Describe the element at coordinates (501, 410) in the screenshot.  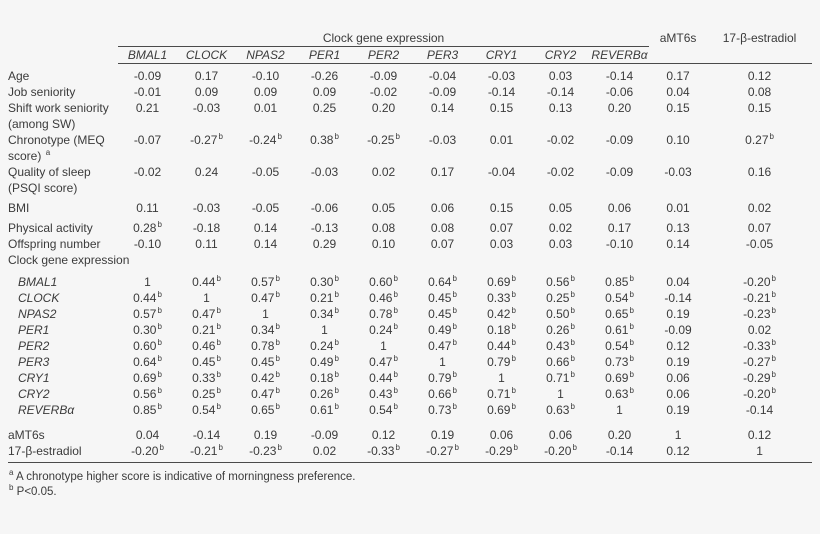
I see `correlation-cell: 0.69b` at that location.